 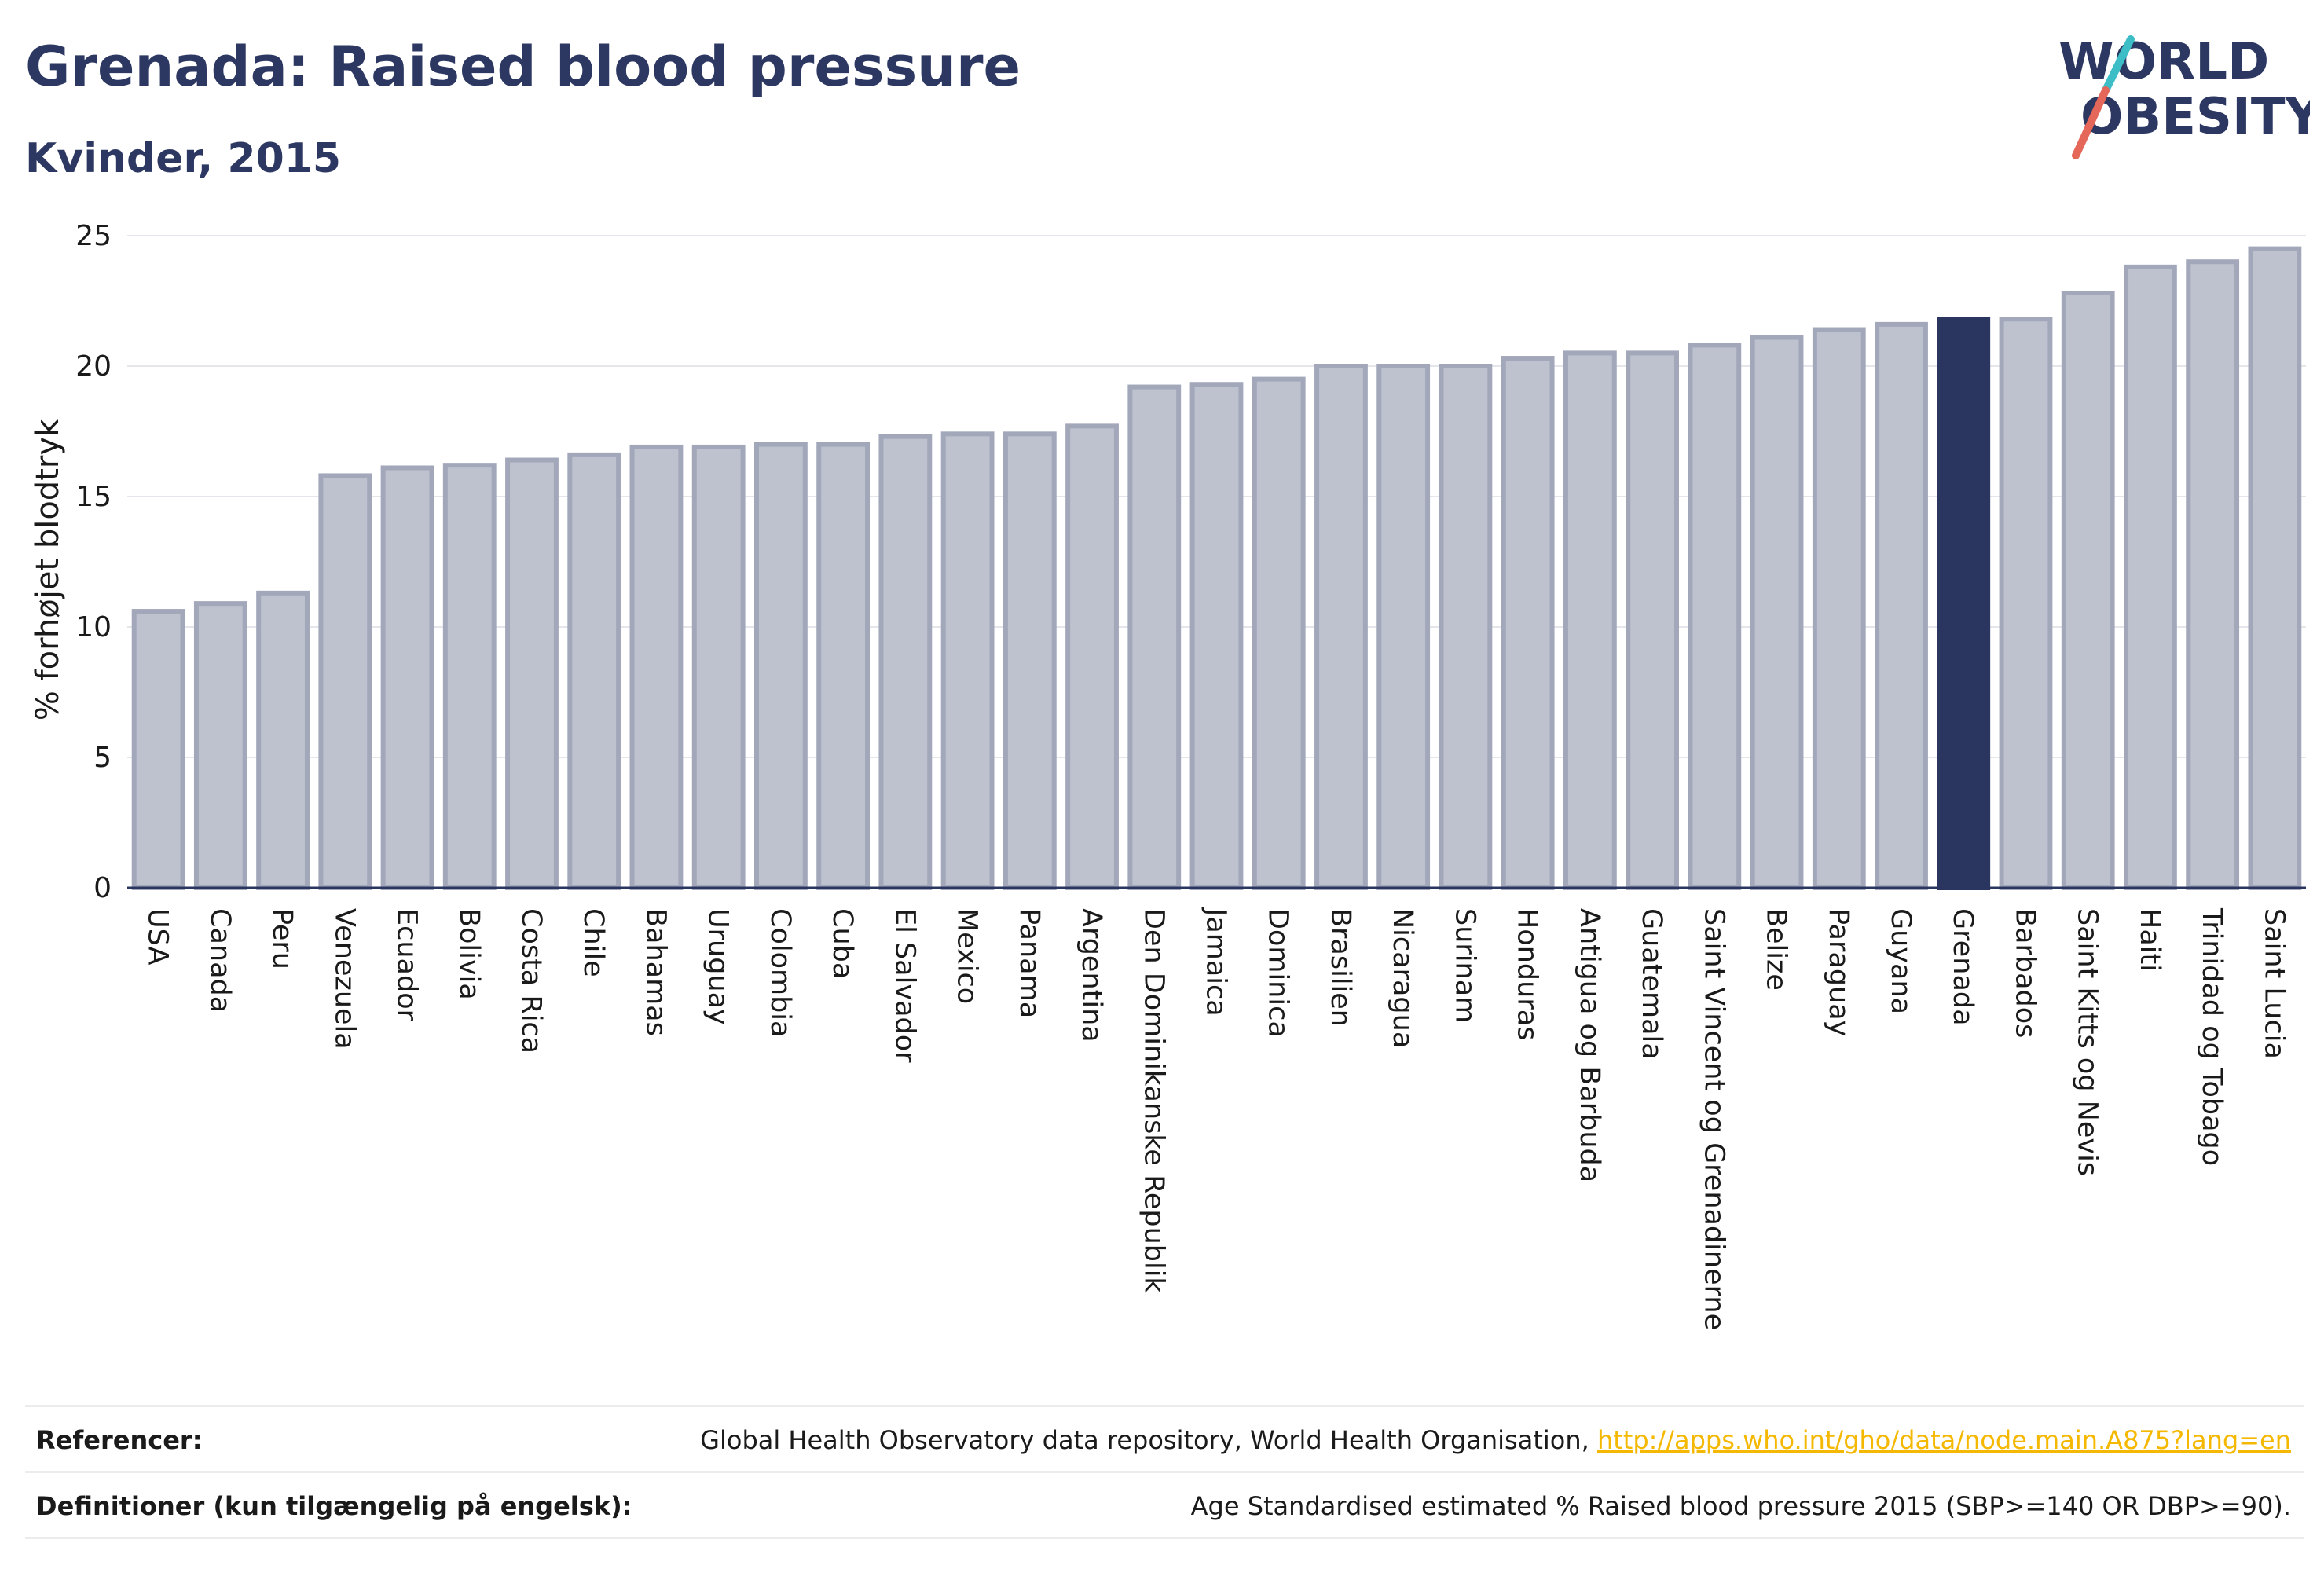 What do you see at coordinates (183, 158) in the screenshot?
I see `chart-subtitle: Kvinder, 2015` at bounding box center [183, 158].